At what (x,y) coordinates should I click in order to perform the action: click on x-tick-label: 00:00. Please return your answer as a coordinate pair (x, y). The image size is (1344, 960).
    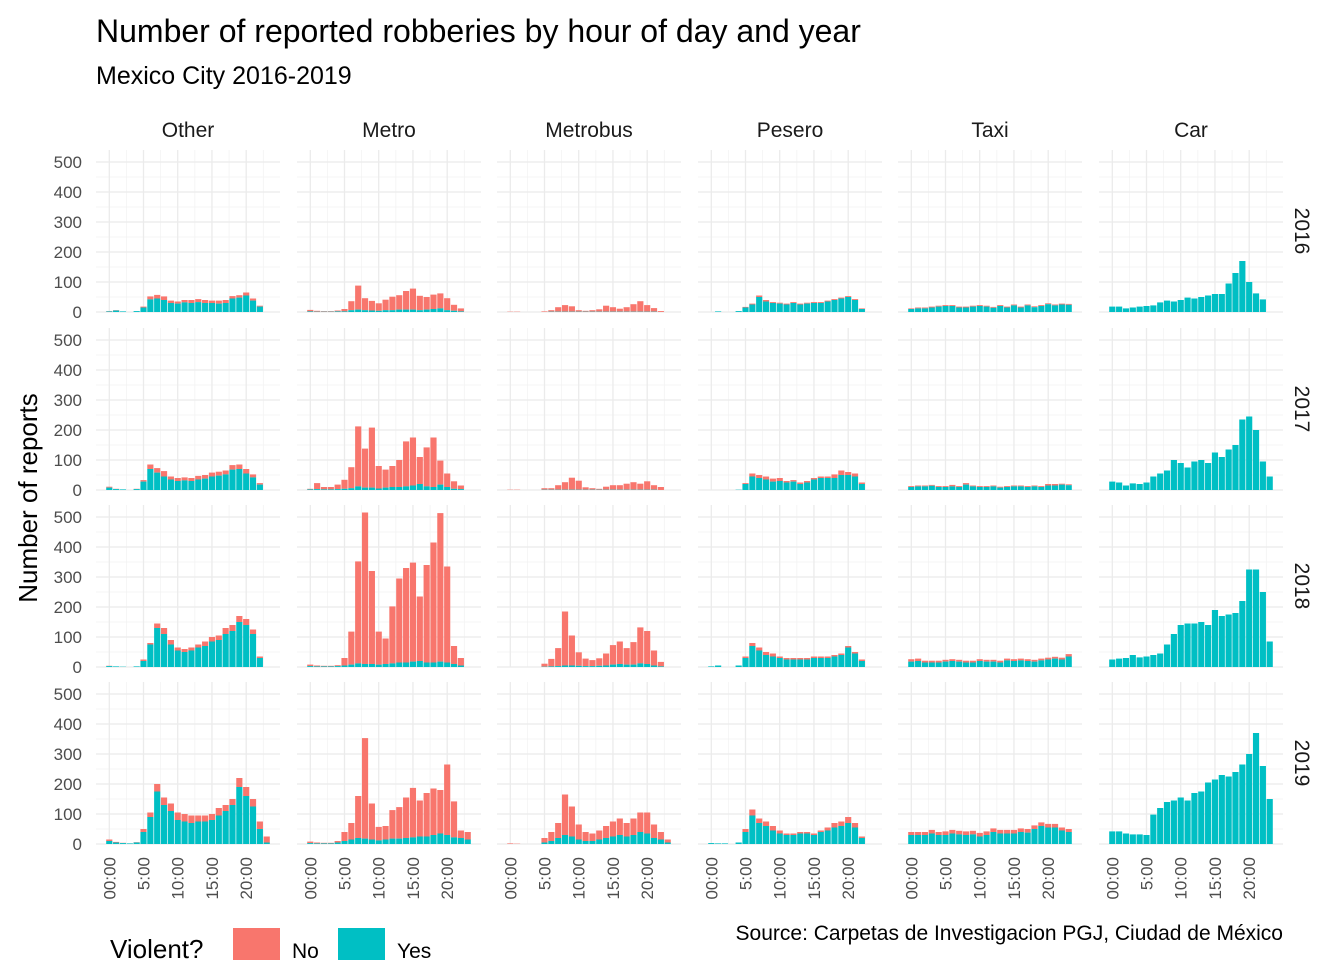
    Looking at the image, I should click on (1112, 878).